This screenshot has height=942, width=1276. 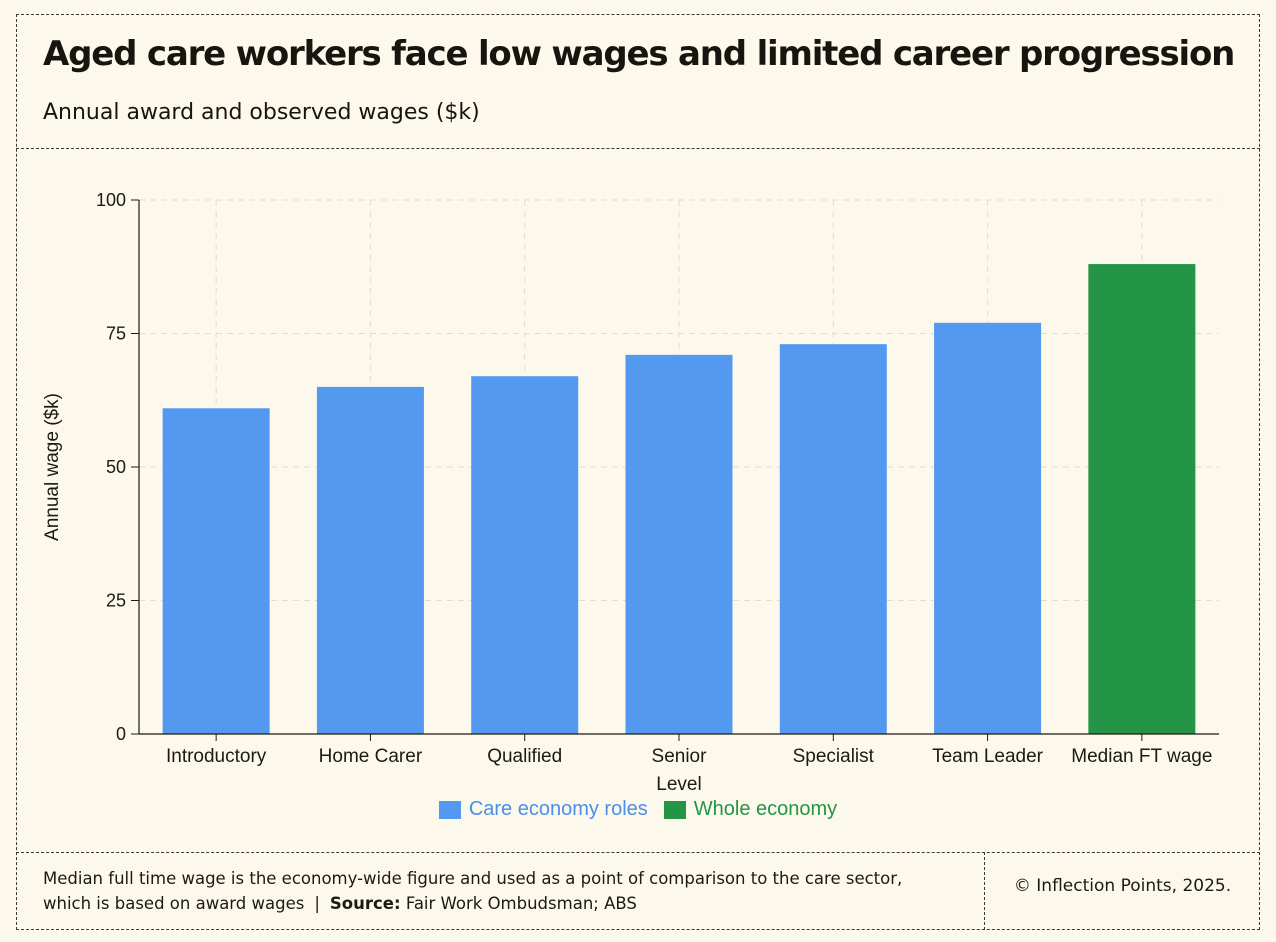 I want to click on y-tick-label: 50, so click(x=116, y=467).